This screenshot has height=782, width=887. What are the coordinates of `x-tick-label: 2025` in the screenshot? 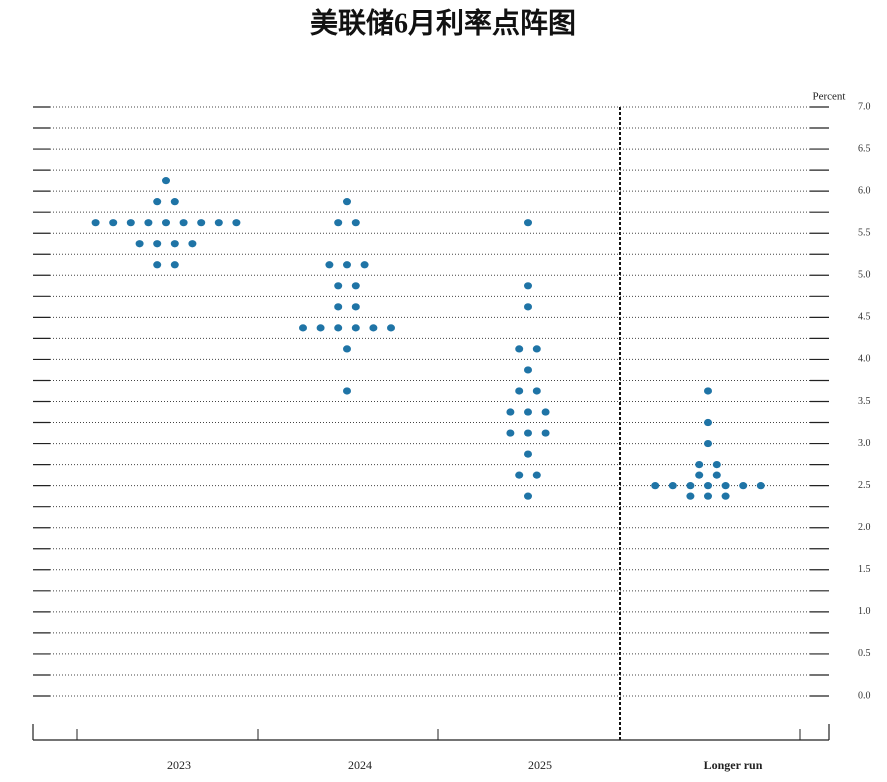 It's located at (540, 765).